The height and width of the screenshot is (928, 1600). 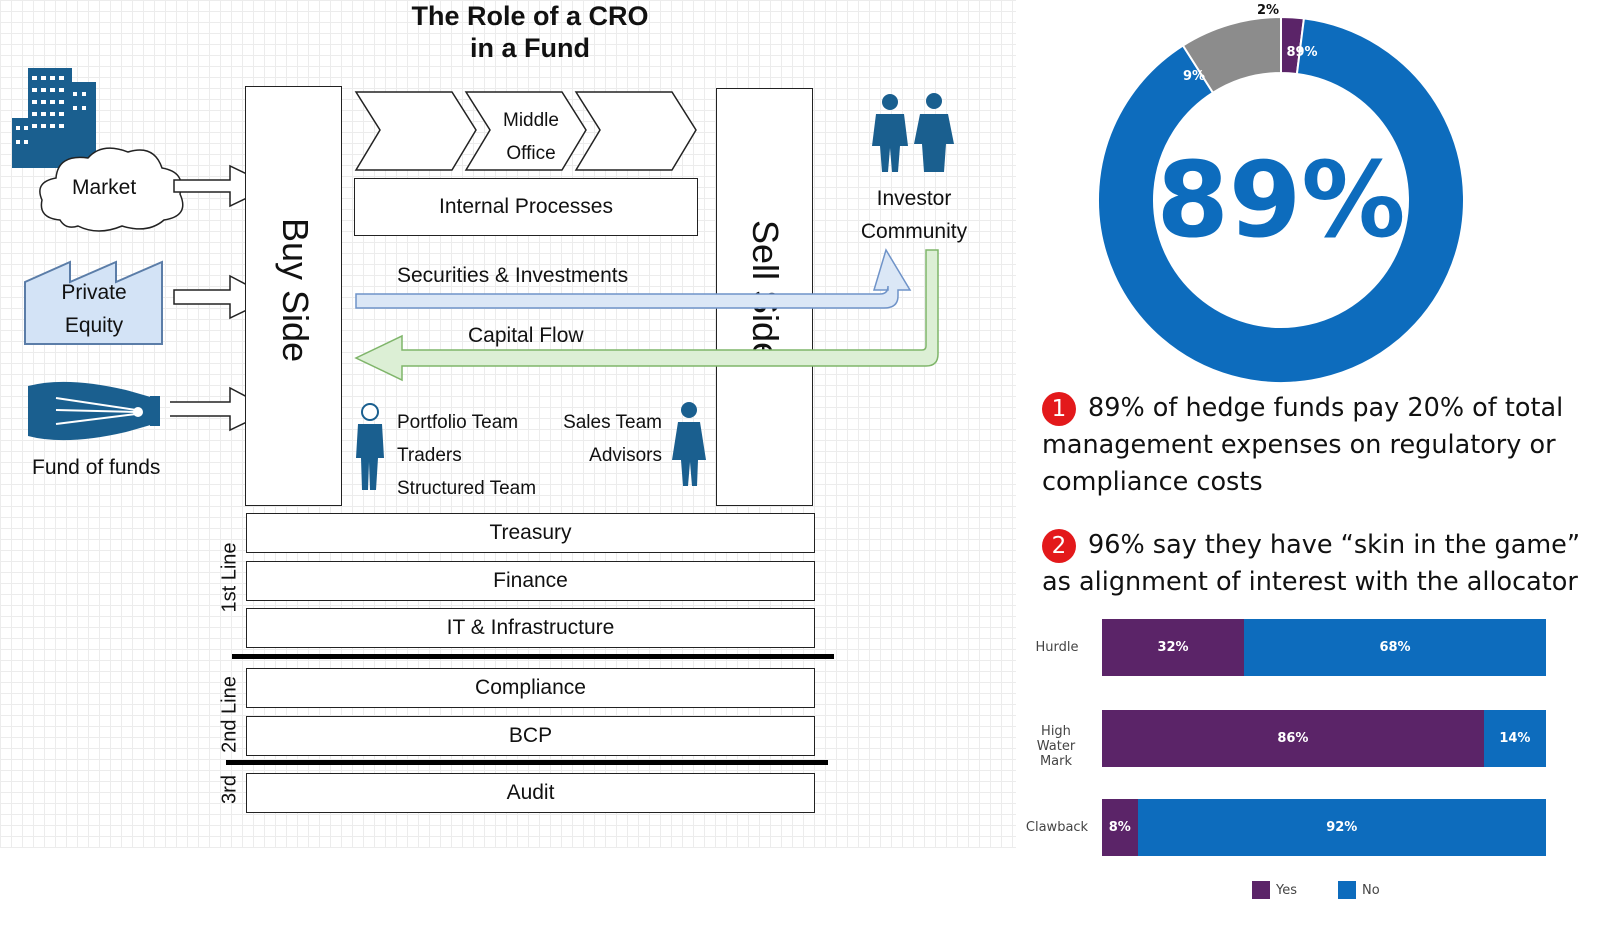 What do you see at coordinates (530, 32) in the screenshot?
I see `diagram-title: The Role of a CRO in a Fund` at bounding box center [530, 32].